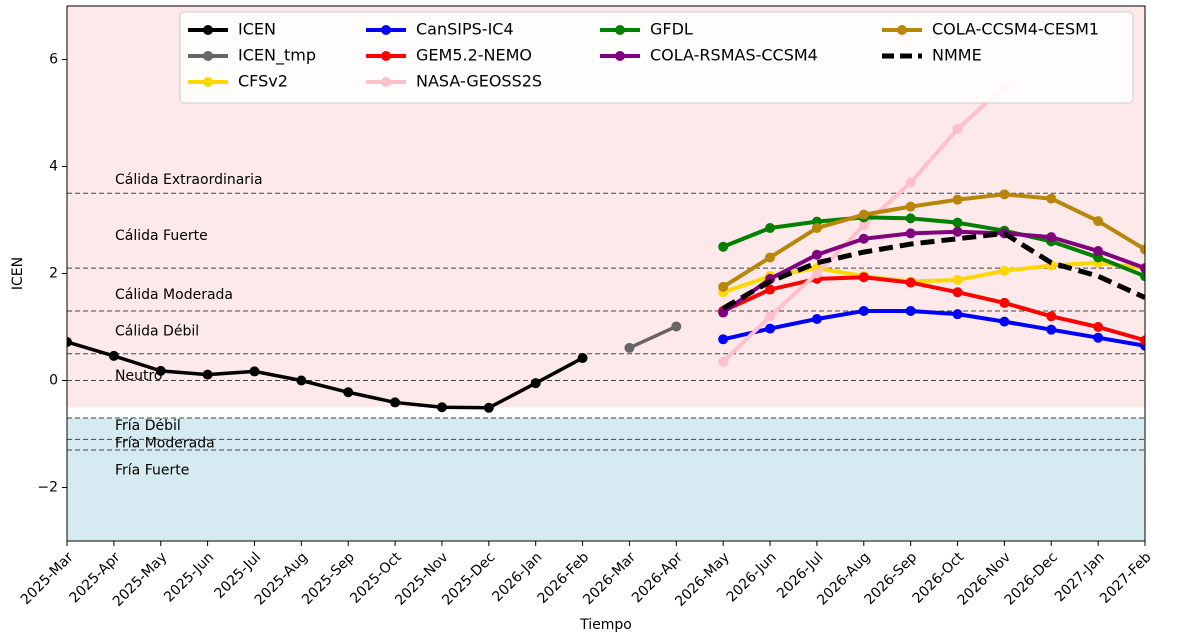  Describe the element at coordinates (53, 60) in the screenshot. I see `y-tick-label: 6` at that location.